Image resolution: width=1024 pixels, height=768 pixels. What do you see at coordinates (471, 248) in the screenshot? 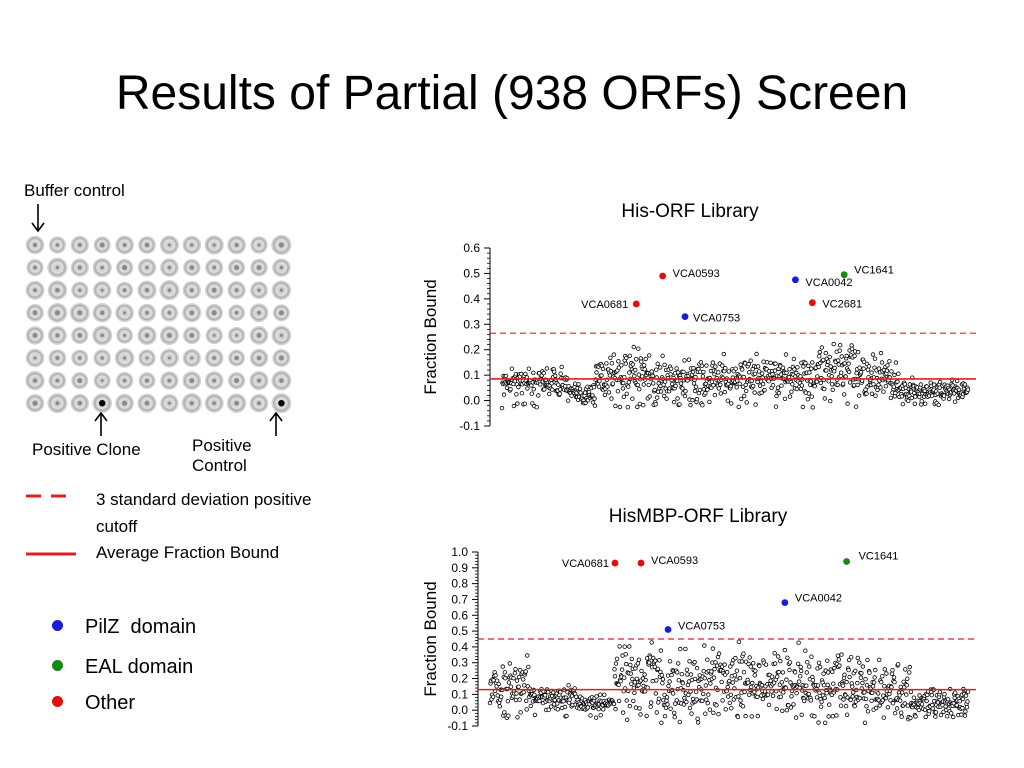
I see `y-tick-label: 0.6` at bounding box center [471, 248].